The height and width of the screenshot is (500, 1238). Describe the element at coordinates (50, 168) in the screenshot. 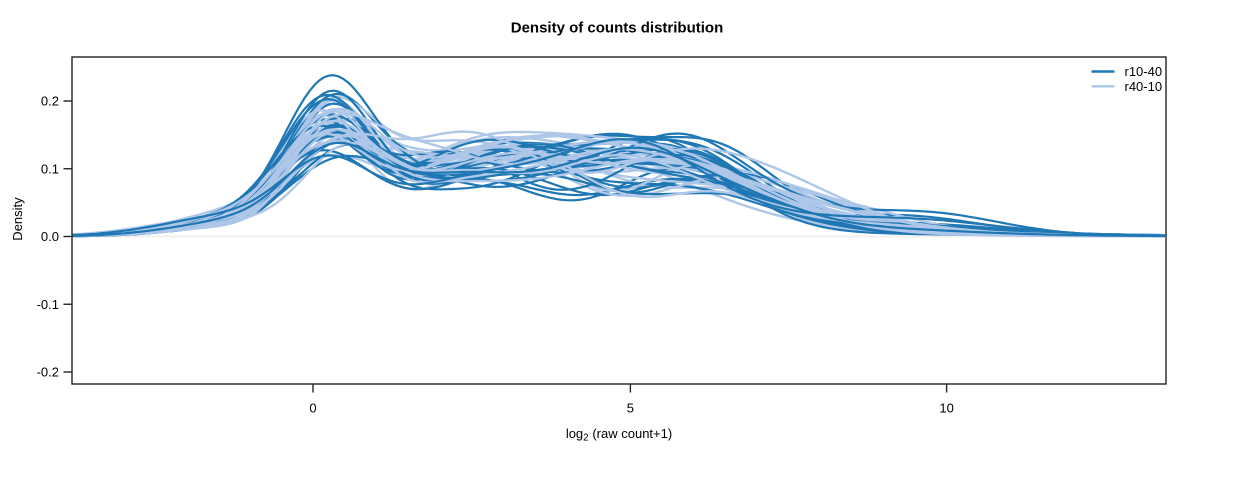

I see `svg-text: 0.1` at that location.